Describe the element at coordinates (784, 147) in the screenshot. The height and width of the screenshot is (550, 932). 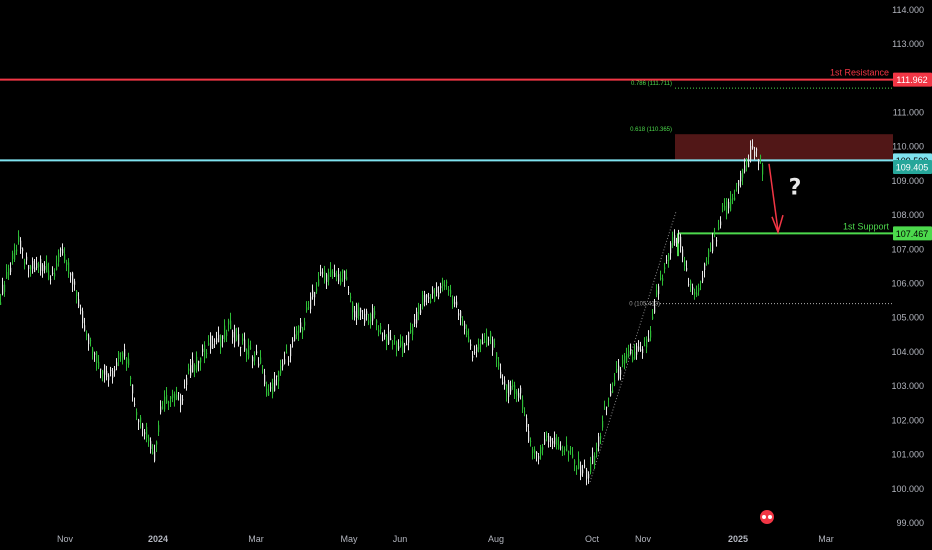
I see `resistance-zone` at that location.